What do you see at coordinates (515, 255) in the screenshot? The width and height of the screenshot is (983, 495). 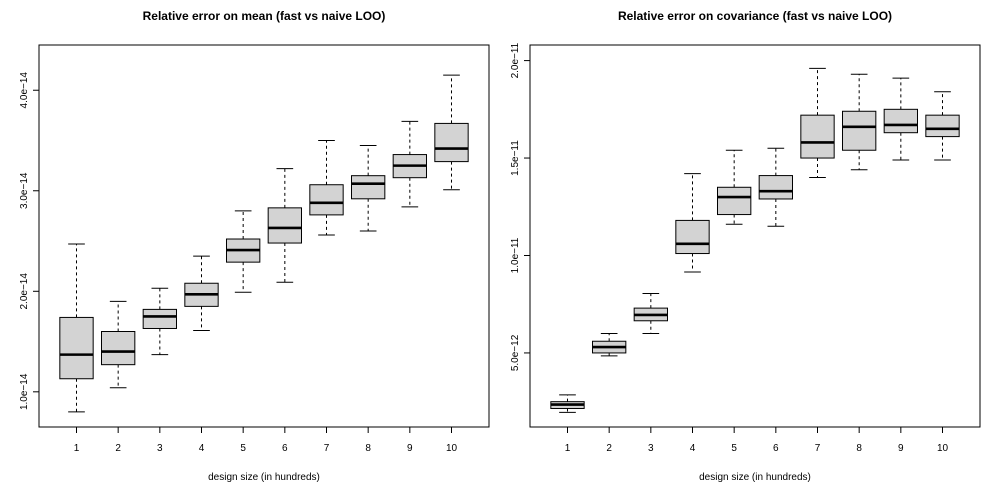 I see `y-tick-label: 1.0e−11` at bounding box center [515, 255].